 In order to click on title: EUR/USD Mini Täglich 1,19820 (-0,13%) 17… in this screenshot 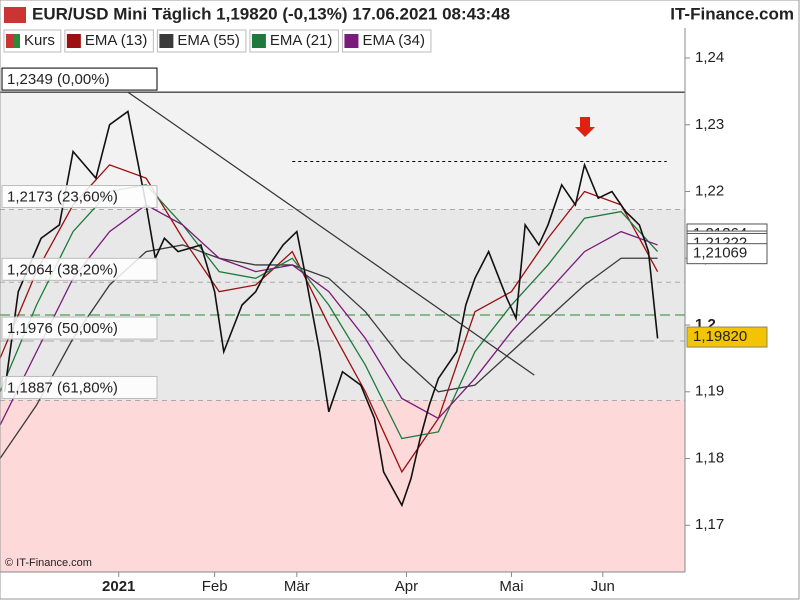, I will do `click(271, 13)`.